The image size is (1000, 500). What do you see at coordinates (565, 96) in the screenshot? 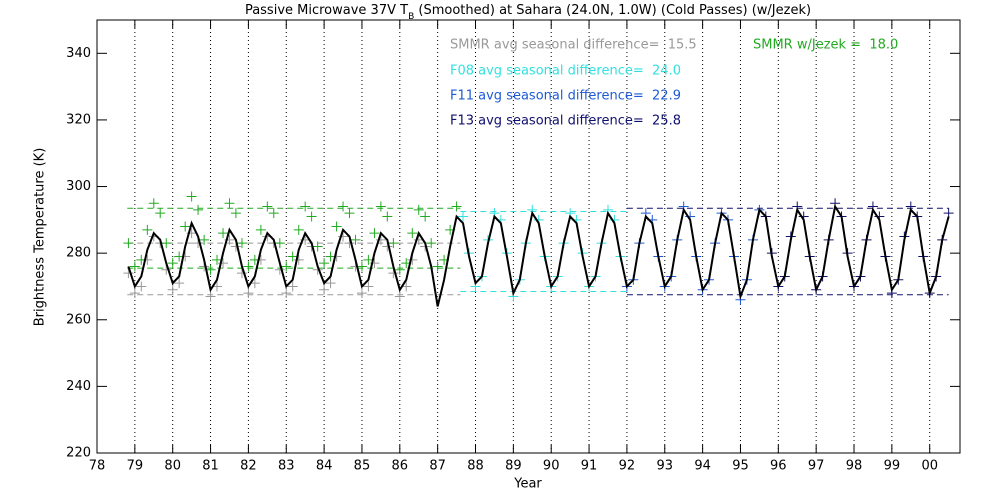
I see `annotation: F11 avg seasonal difference= 22.9` at bounding box center [565, 96].